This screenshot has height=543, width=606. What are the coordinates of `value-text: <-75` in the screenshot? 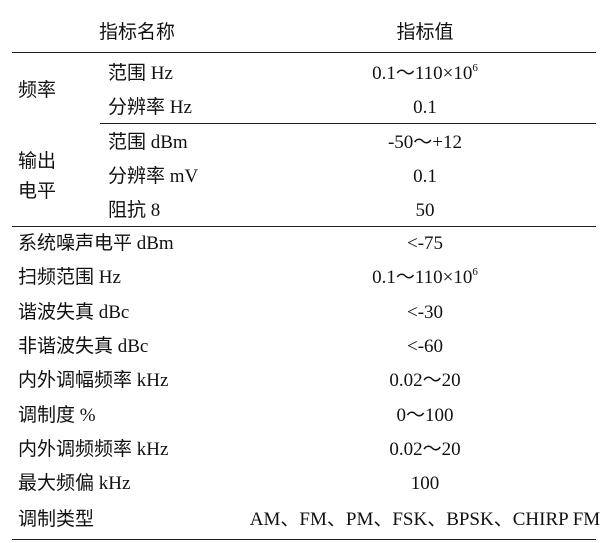 It's located at (425, 243).